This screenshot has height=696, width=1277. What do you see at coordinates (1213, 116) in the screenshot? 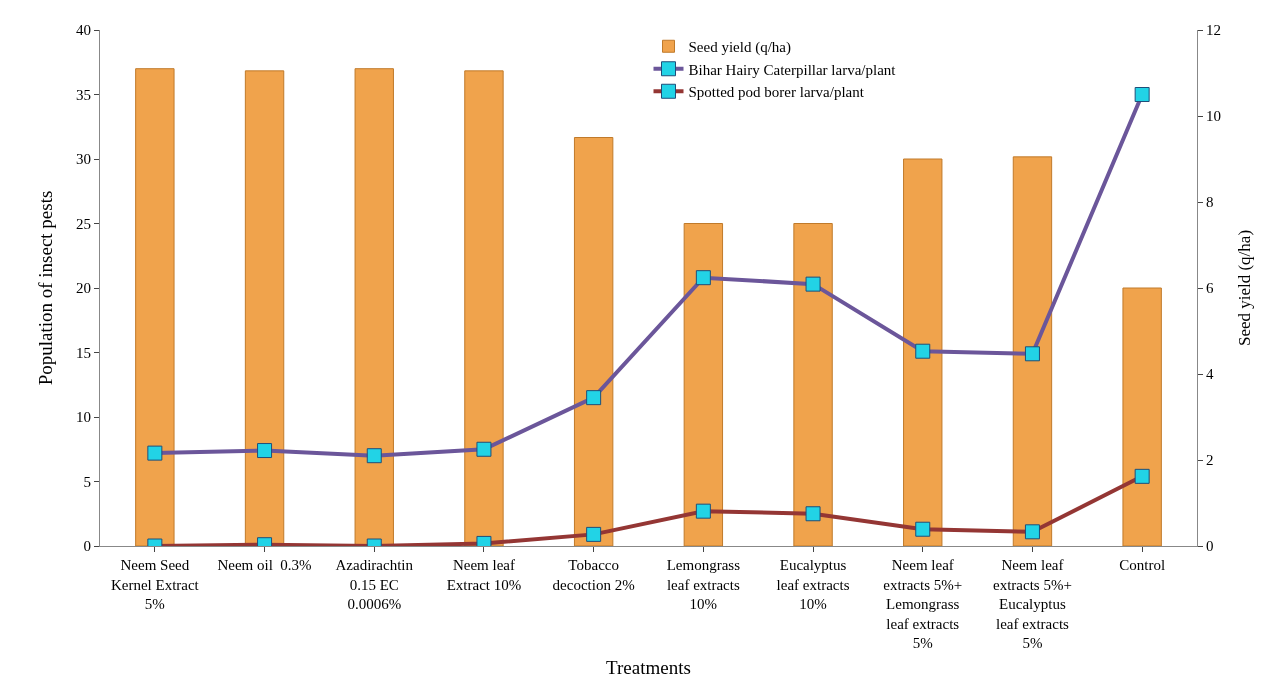
I see `y2-tick-label: 10` at bounding box center [1213, 116].